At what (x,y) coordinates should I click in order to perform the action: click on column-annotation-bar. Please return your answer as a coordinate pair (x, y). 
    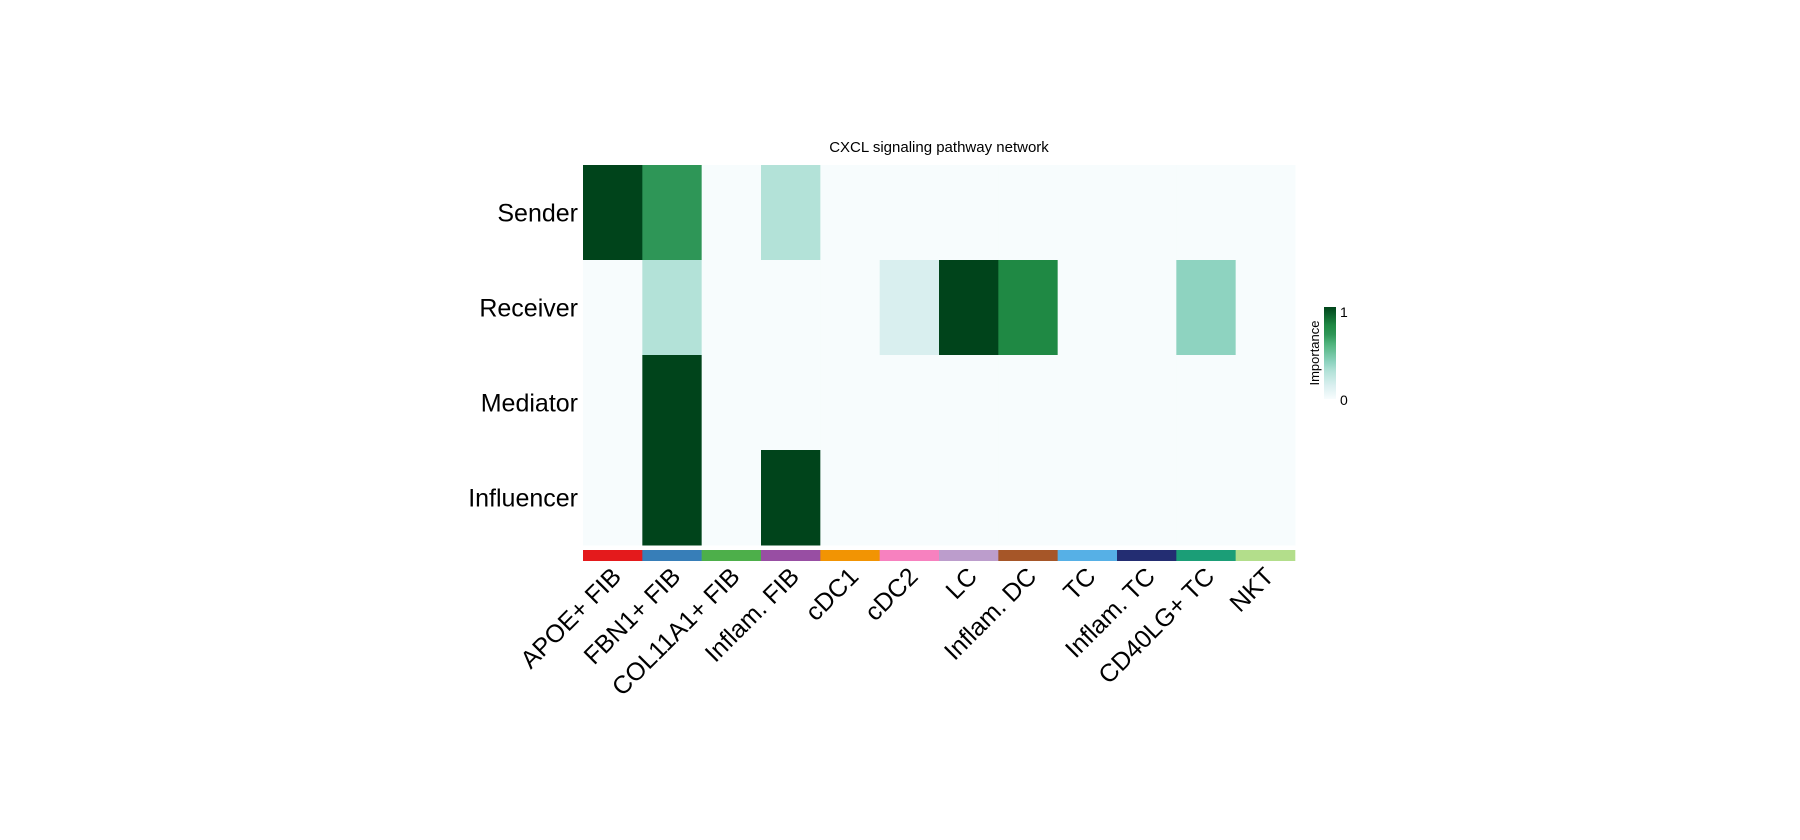
    Looking at the image, I should click on (939, 555).